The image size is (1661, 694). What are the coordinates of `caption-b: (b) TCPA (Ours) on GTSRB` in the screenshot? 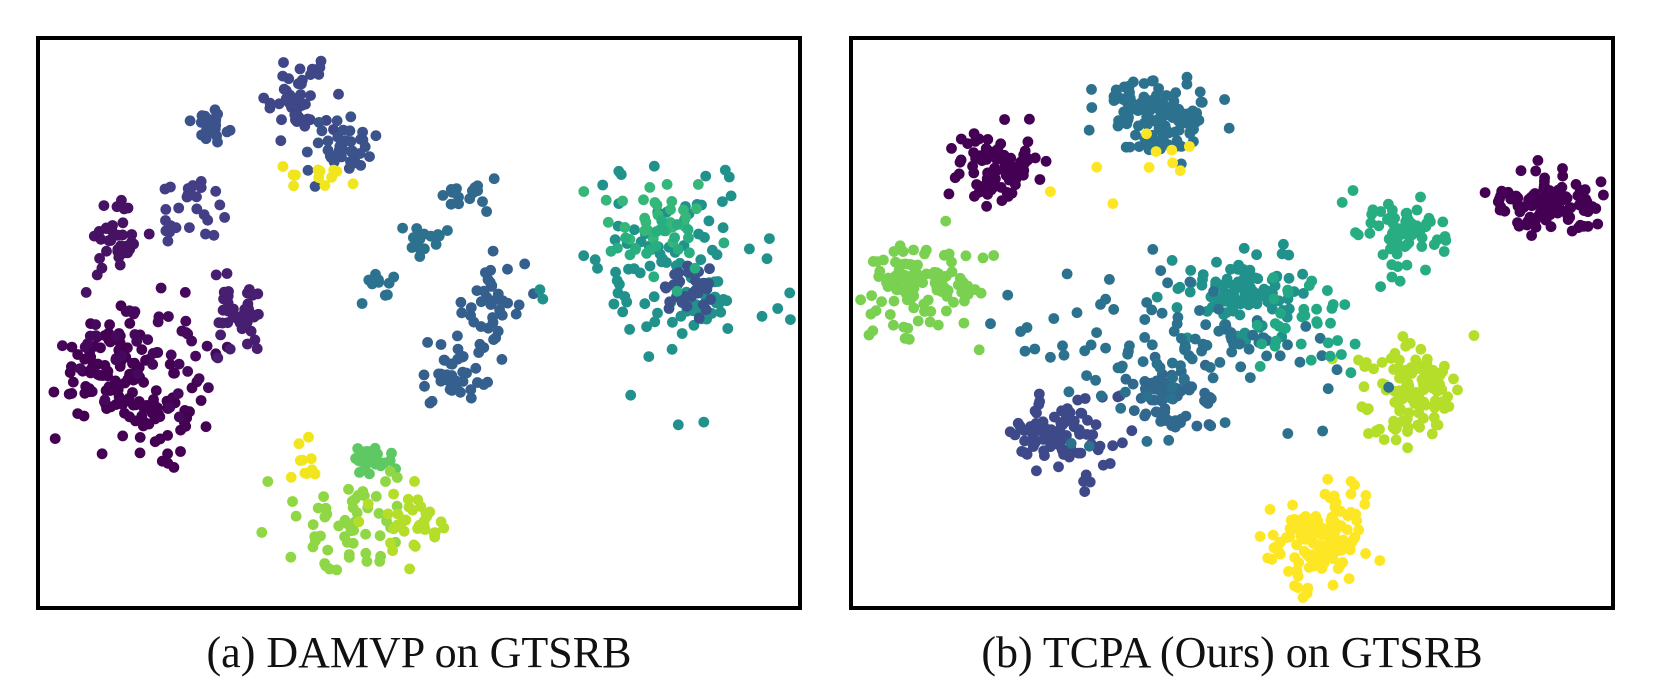 It's located at (1232, 652).